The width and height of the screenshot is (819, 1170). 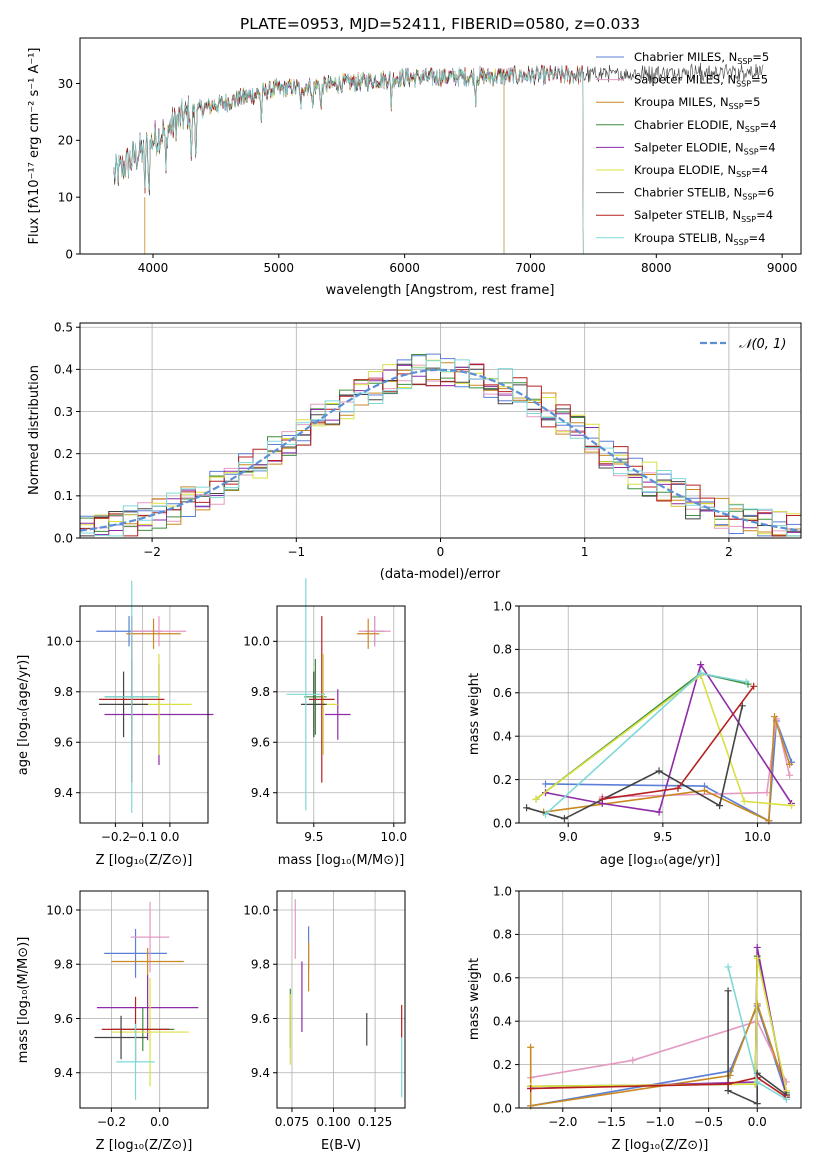 I want to click on spectrum-xtick-label: 6000, so click(x=404, y=268).